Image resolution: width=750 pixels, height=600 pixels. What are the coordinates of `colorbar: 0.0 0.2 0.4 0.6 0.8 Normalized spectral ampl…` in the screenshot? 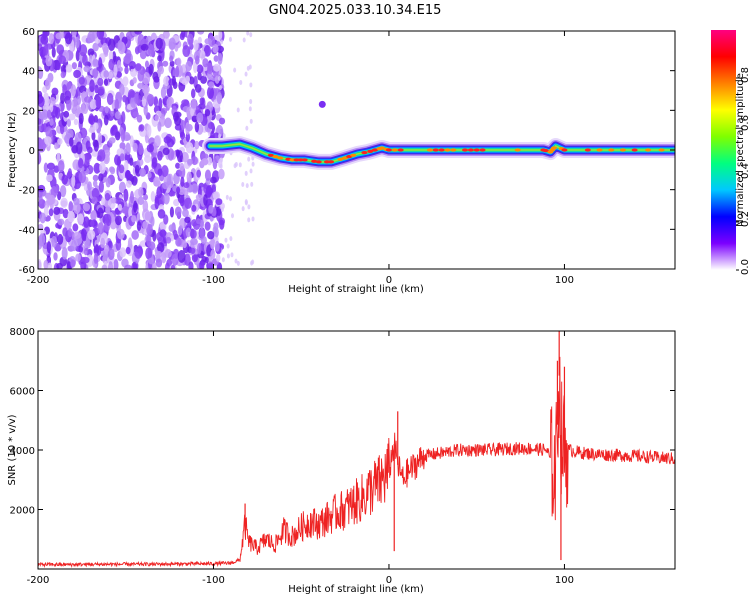 It's located at (730, 152).